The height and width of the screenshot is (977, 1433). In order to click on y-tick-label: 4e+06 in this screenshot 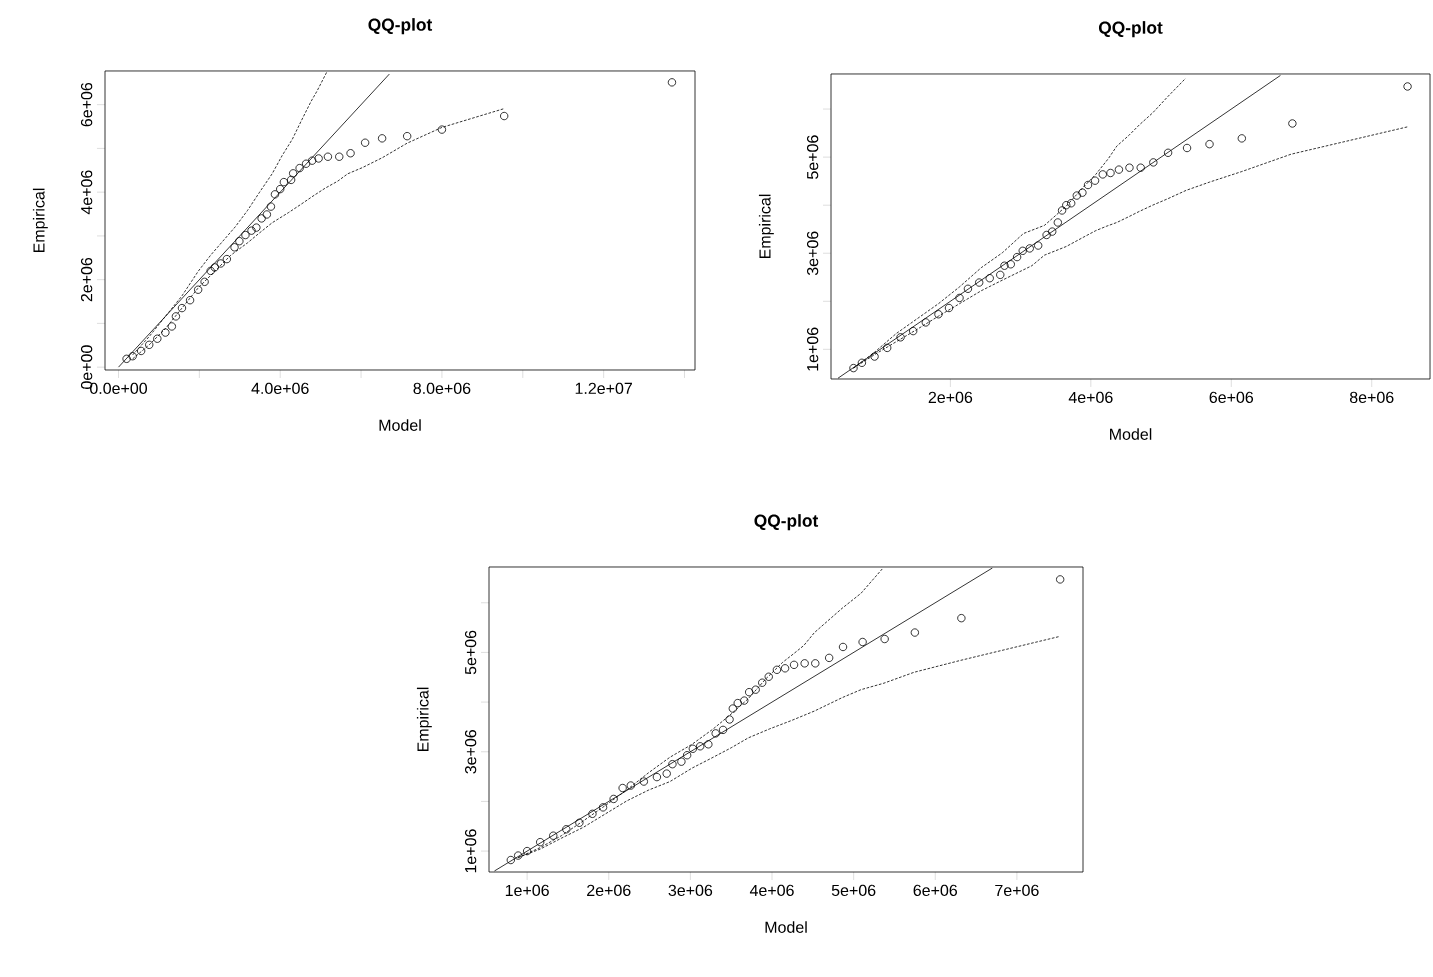, I will do `click(86, 192)`.